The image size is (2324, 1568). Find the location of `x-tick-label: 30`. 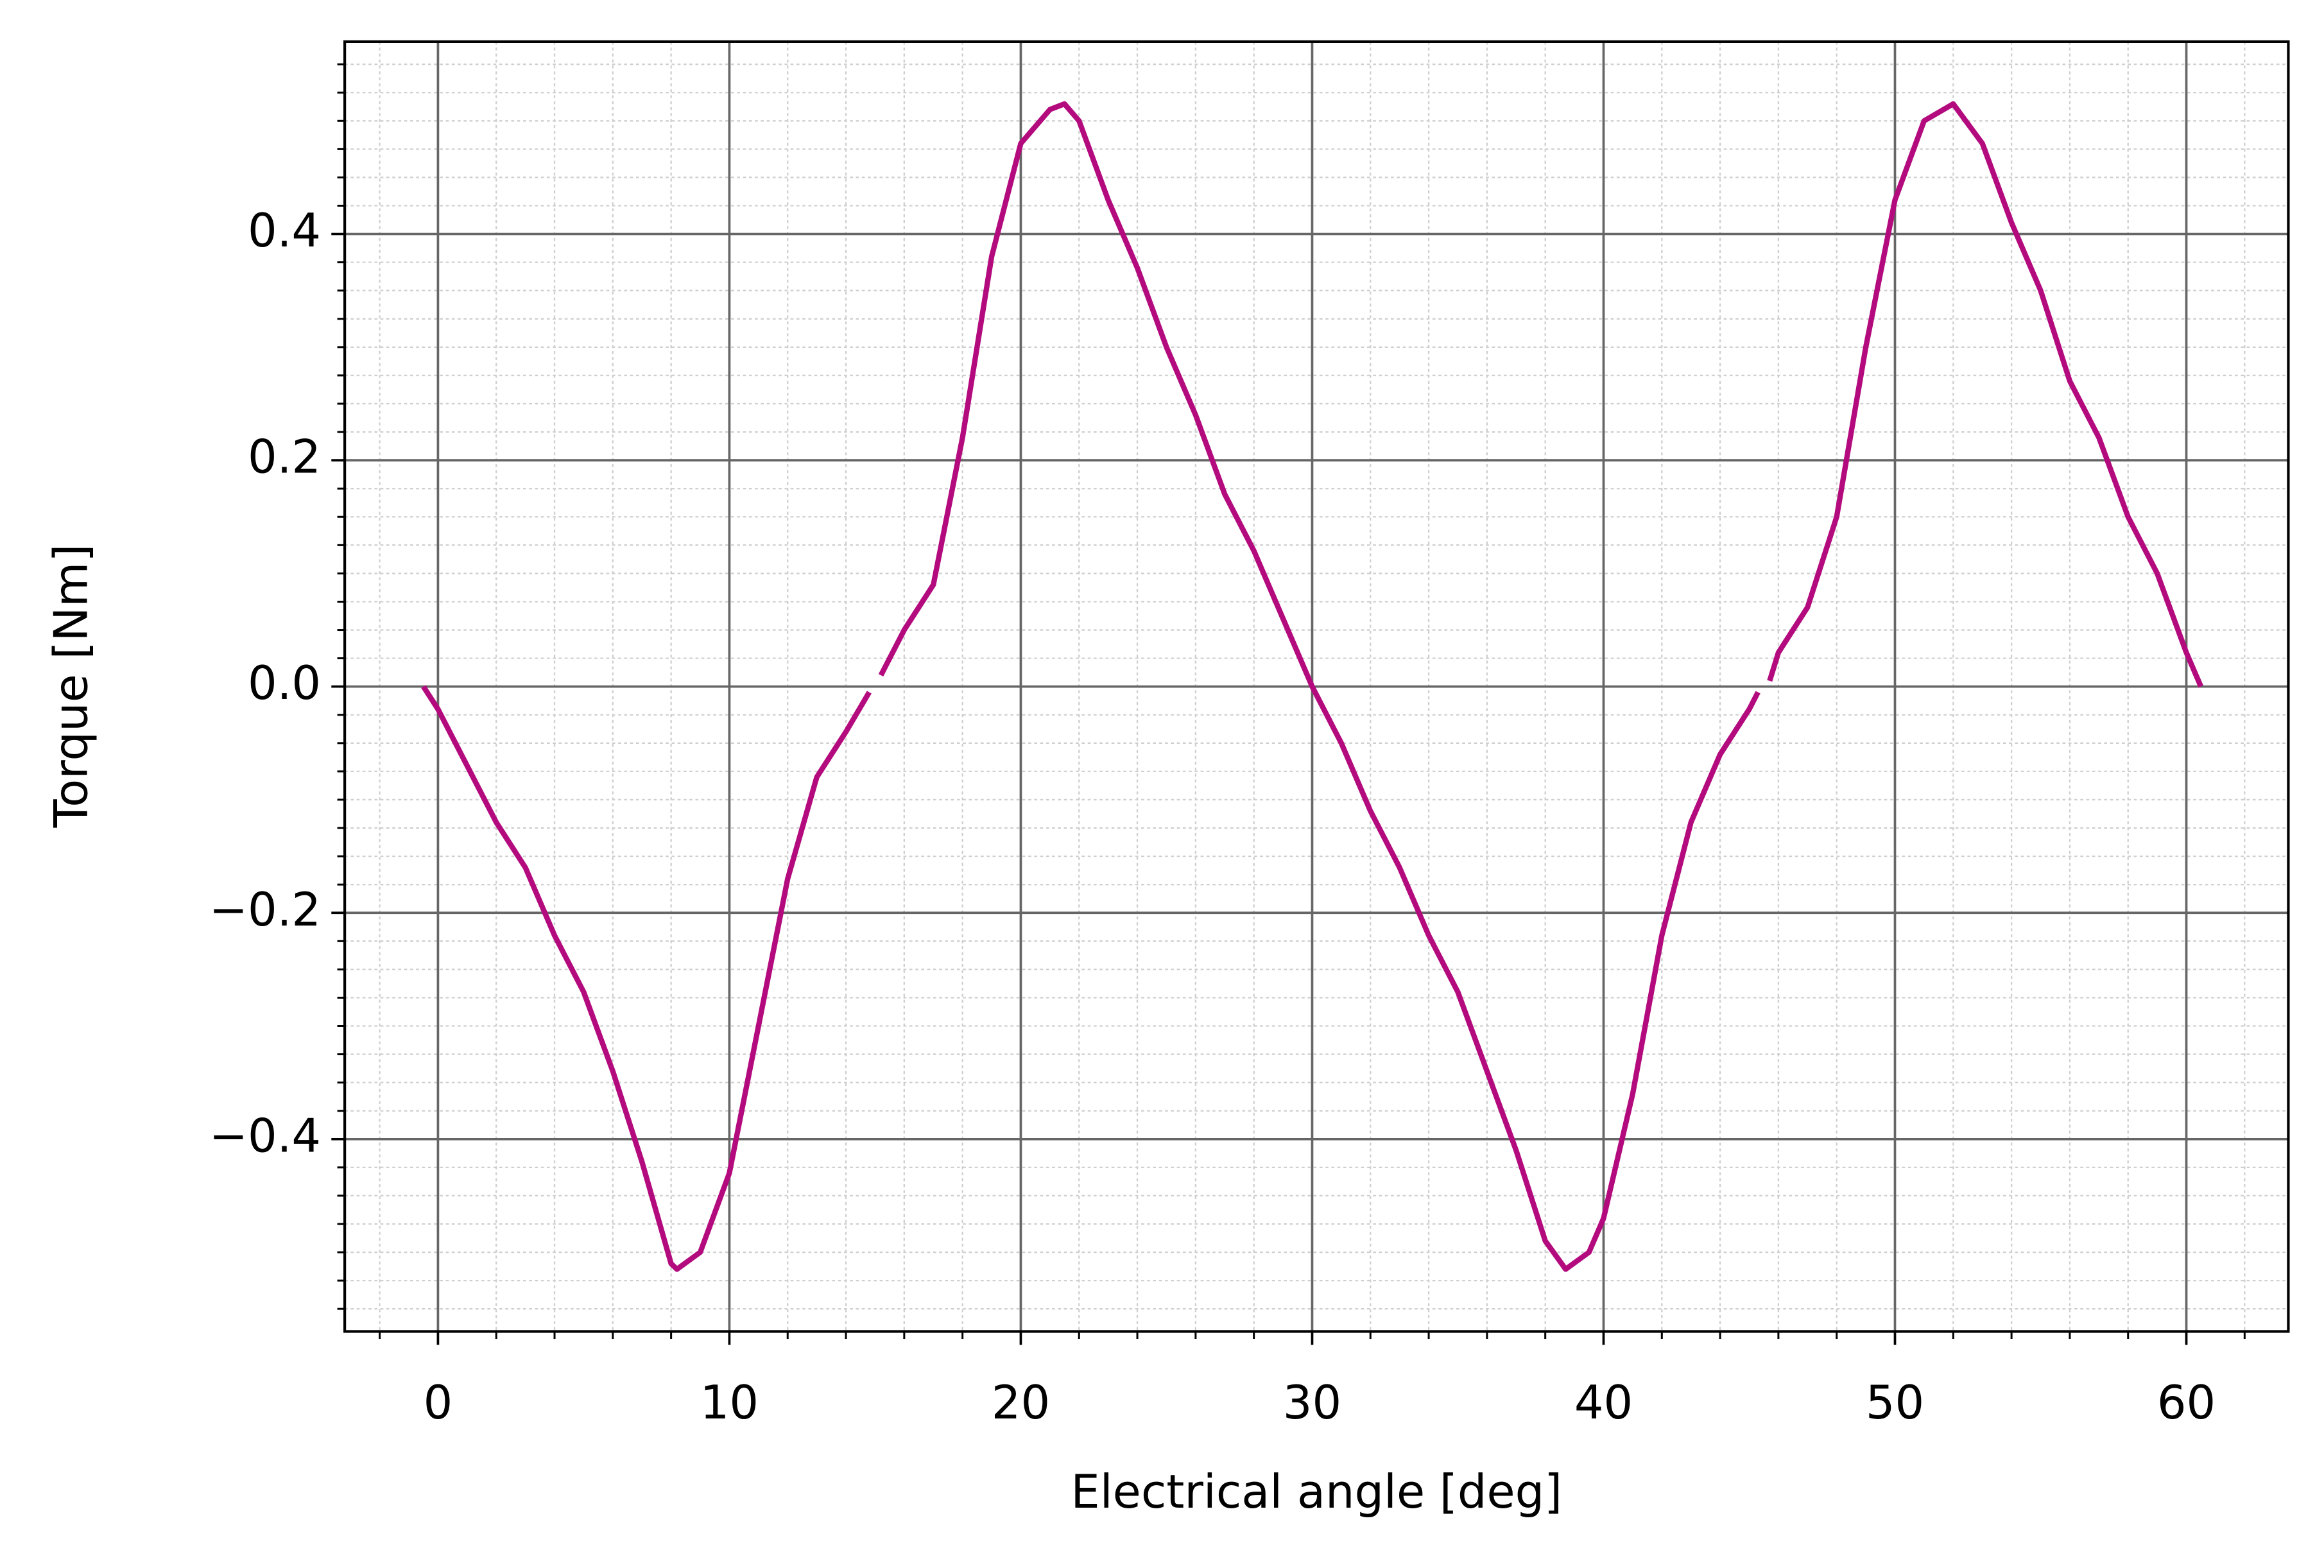

x-tick-label: 30 is located at coordinates (1312, 1402).